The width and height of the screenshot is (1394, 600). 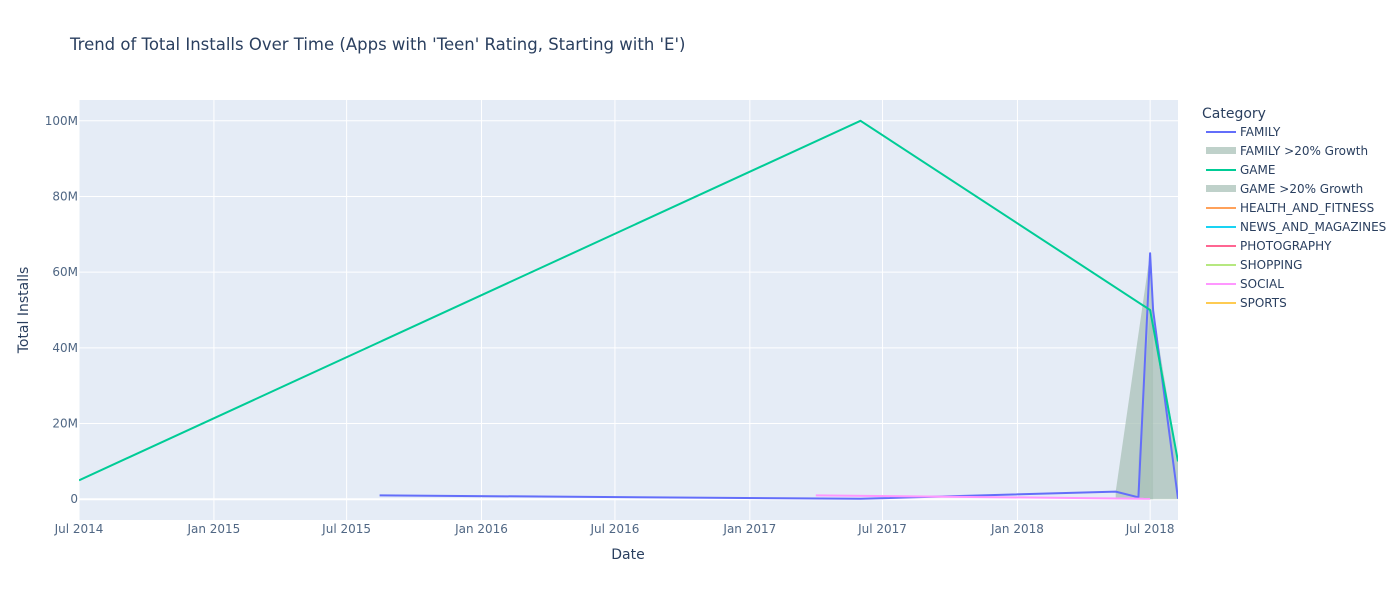 I want to click on x-tick-label: Jul 2016, so click(x=615, y=529).